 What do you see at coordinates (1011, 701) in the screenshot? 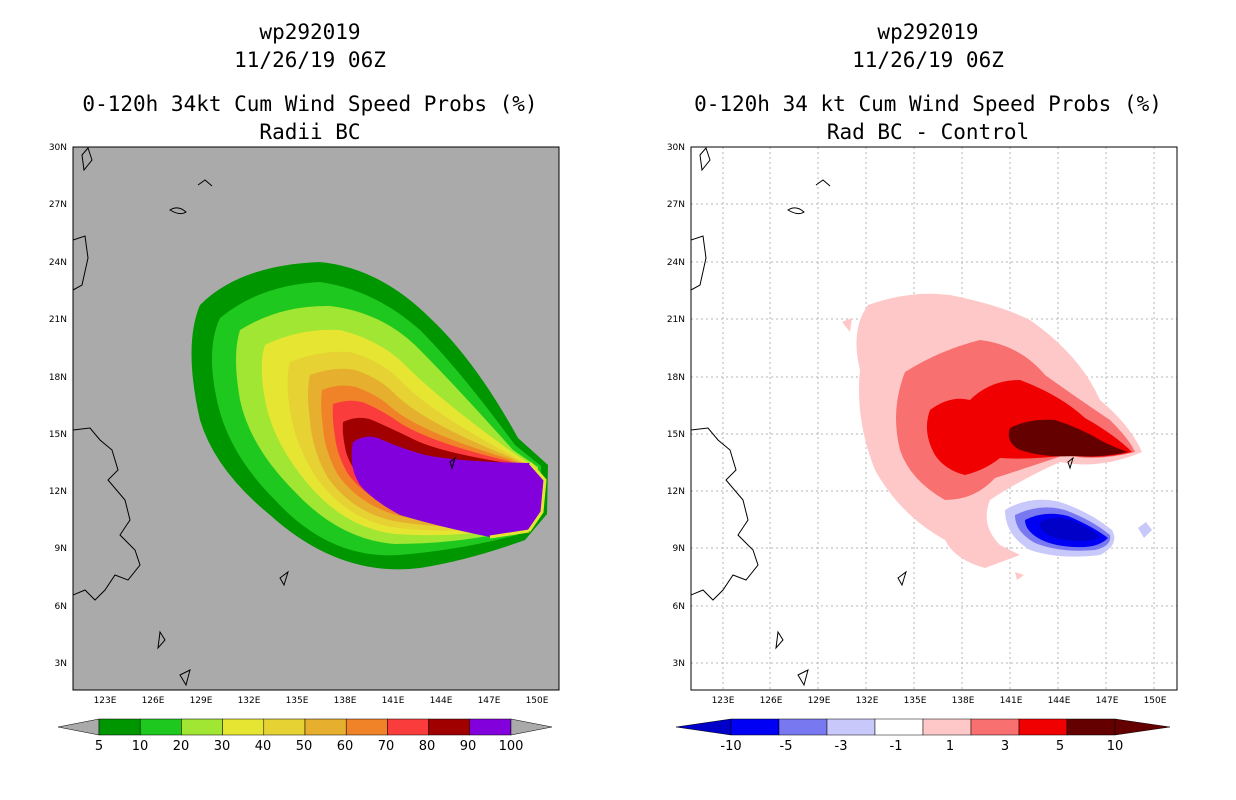
I see `right-lon-label: 141E` at bounding box center [1011, 701].